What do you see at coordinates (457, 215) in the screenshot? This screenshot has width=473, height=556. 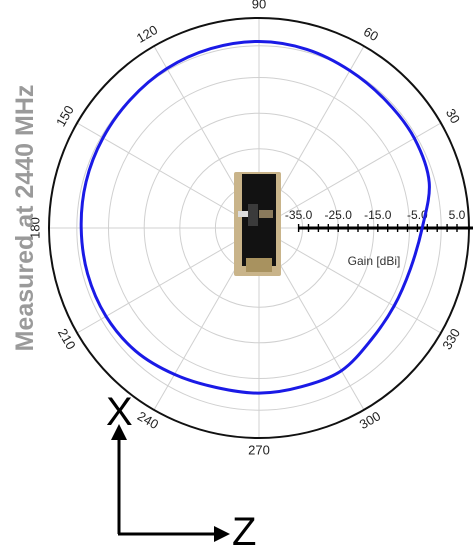 I see `gain-tick-label: 5.0` at bounding box center [457, 215].